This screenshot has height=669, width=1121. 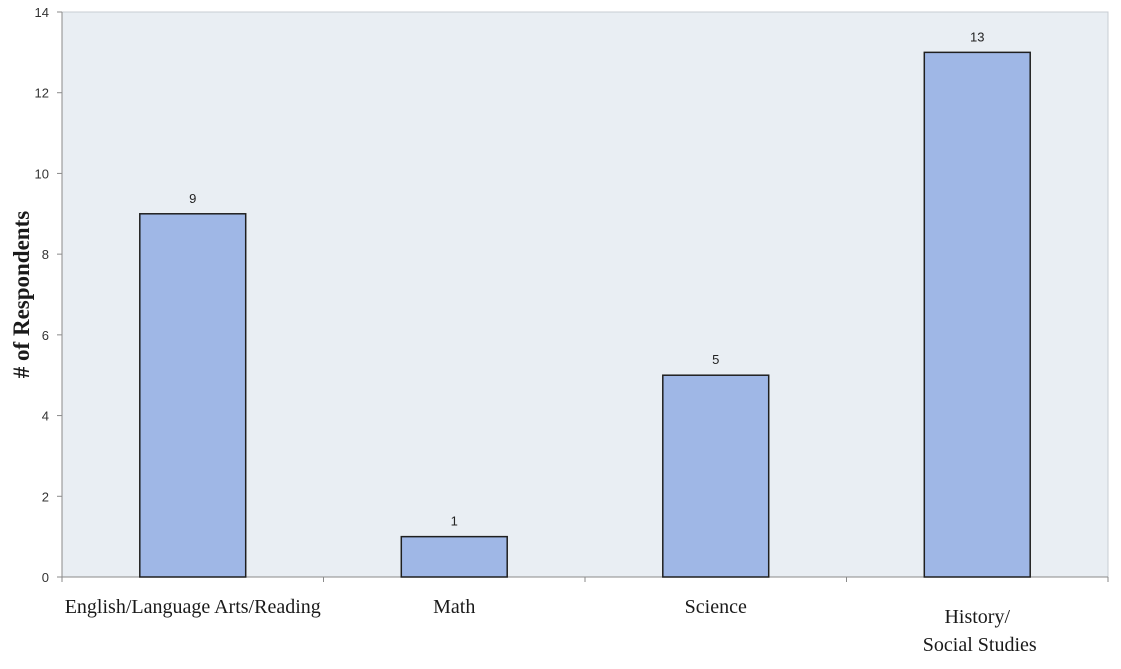 I want to click on y-tick-label: 6, so click(x=45, y=335).